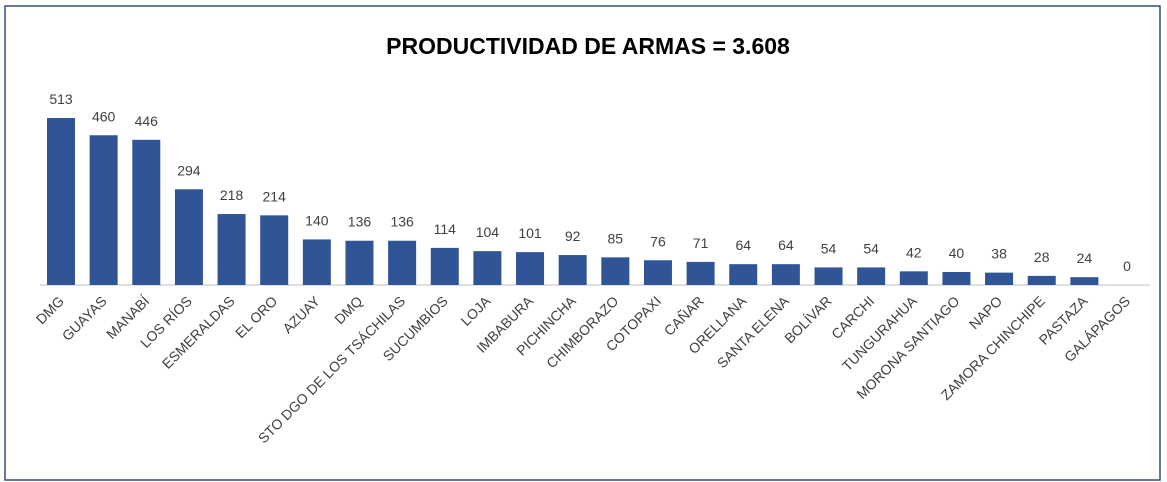  I want to click on data-label: 218, so click(232, 195).